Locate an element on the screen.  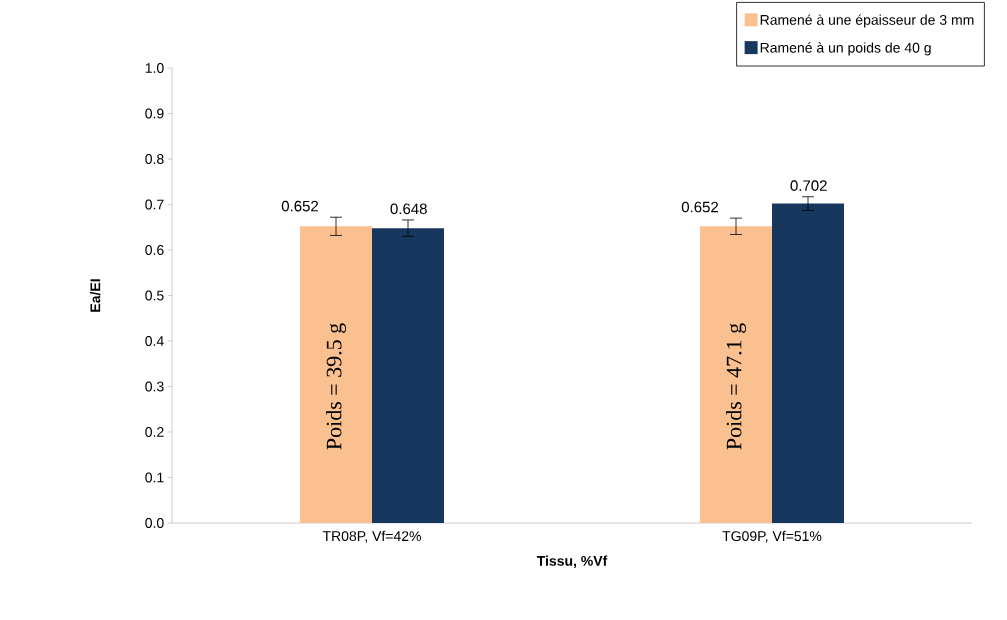
y-tick-label: 0.7 is located at coordinates (154, 204).